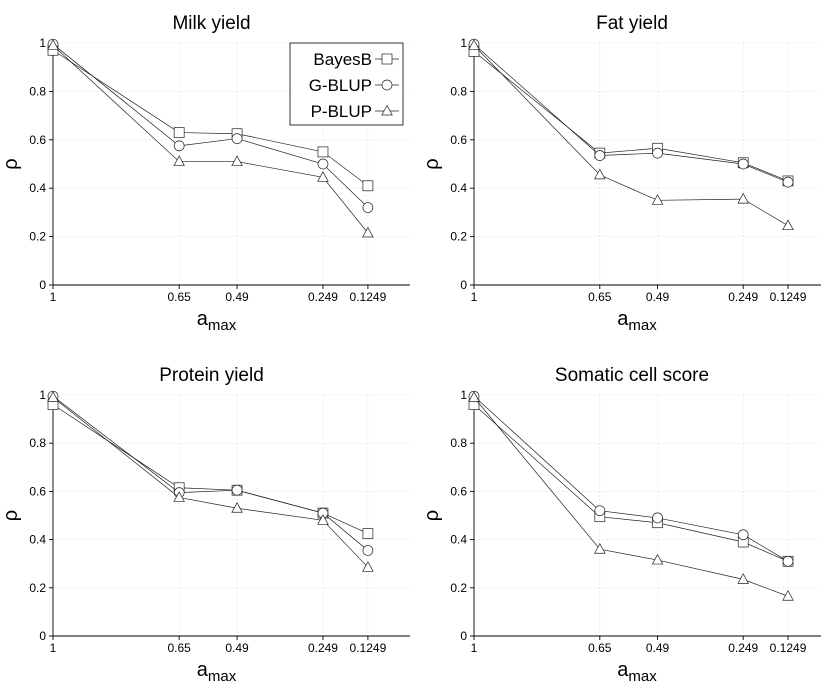  Describe the element at coordinates (387, 59) in the screenshot. I see `legend-marker-bayesb` at that location.